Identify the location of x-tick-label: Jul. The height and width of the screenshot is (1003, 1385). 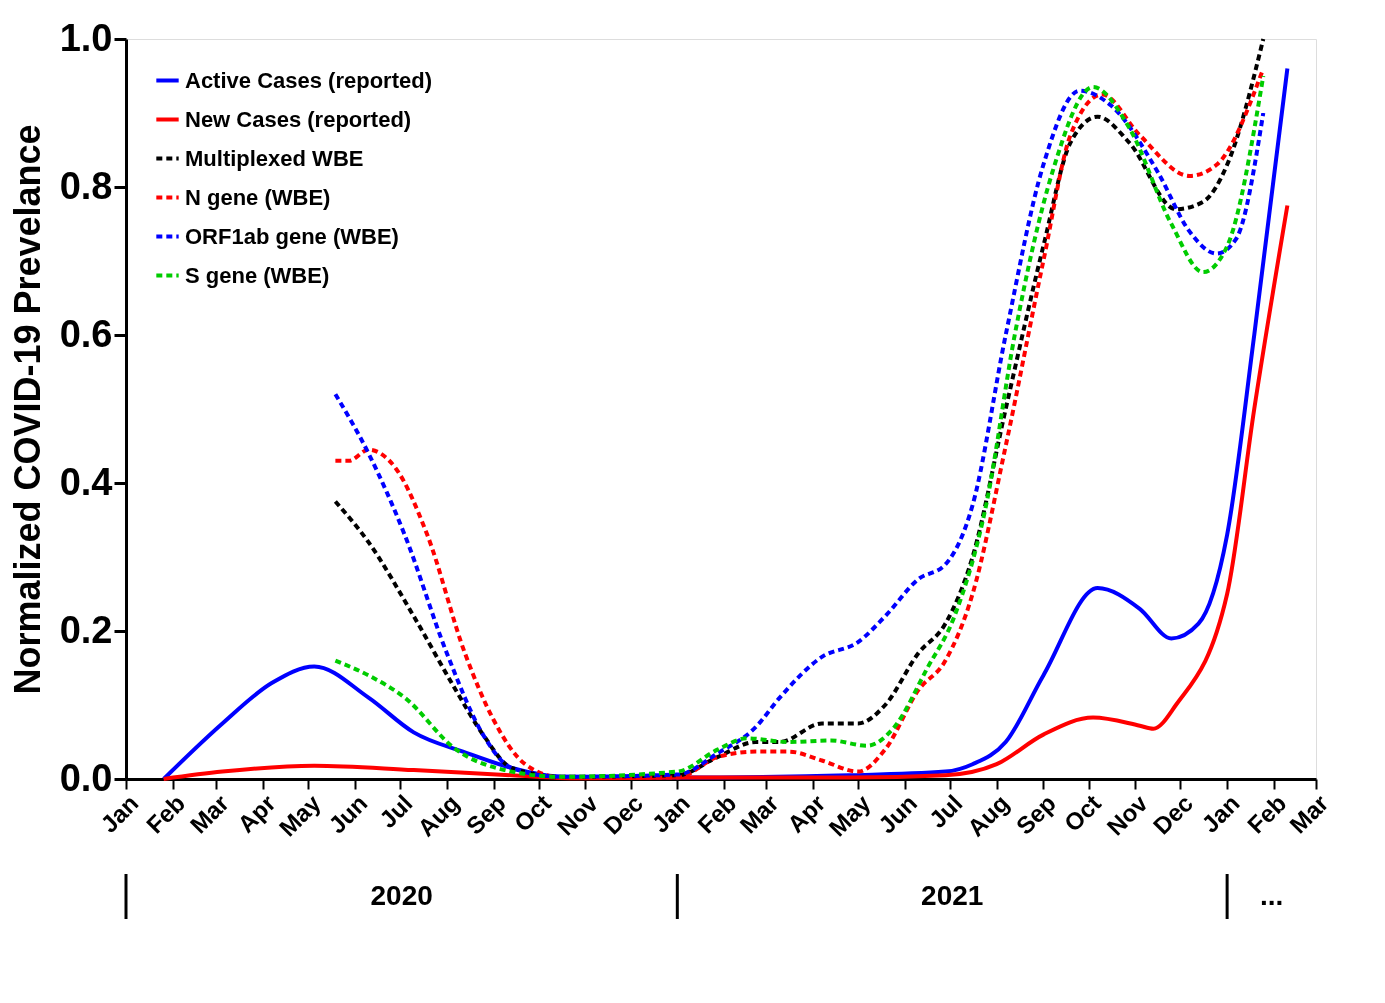
(396, 811).